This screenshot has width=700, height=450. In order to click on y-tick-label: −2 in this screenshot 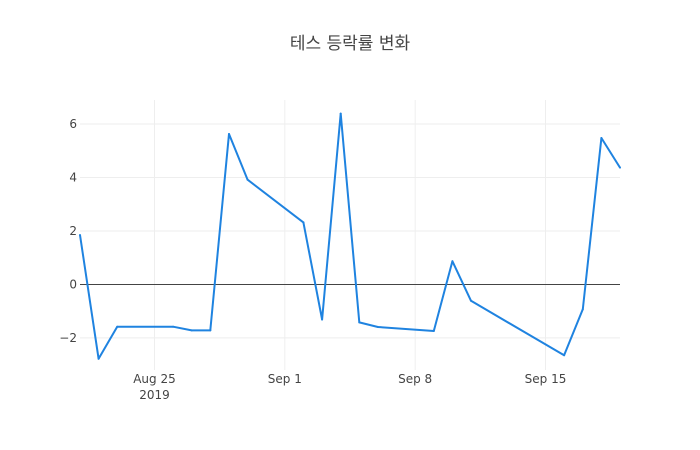, I will do `click(68, 338)`.